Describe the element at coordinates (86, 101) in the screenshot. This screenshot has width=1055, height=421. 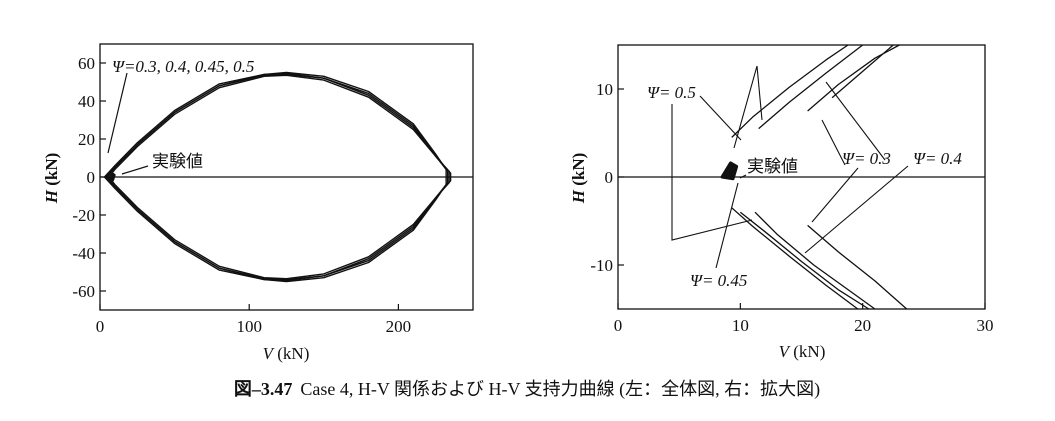
I see `y-tick-label: 40` at that location.